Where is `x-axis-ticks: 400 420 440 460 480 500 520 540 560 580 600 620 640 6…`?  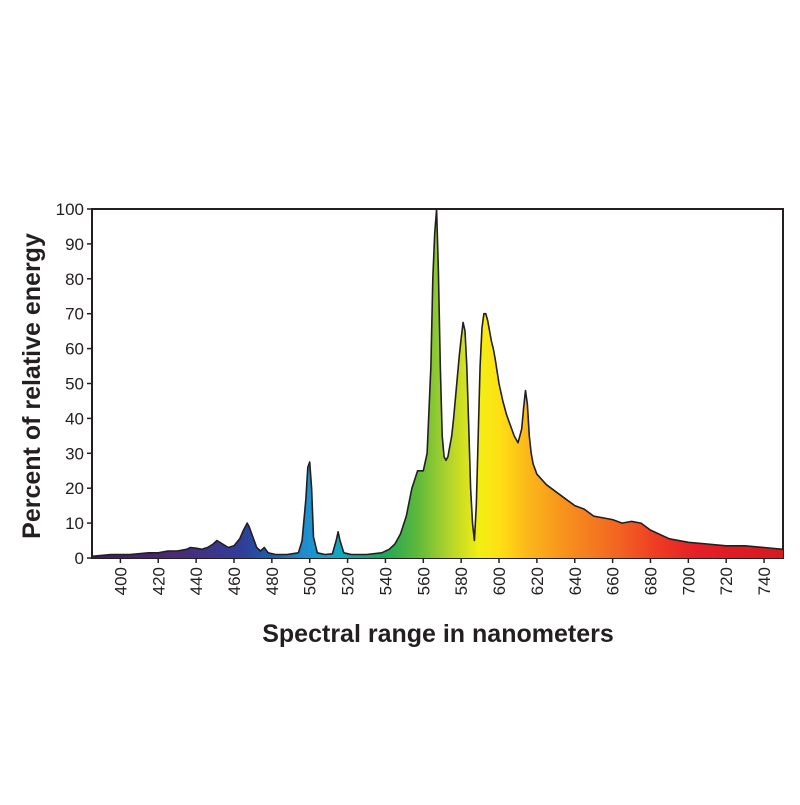 x-axis-ticks: 400 420 440 460 480 500 520 540 560 580 600 620 640 6… is located at coordinates (442, 576).